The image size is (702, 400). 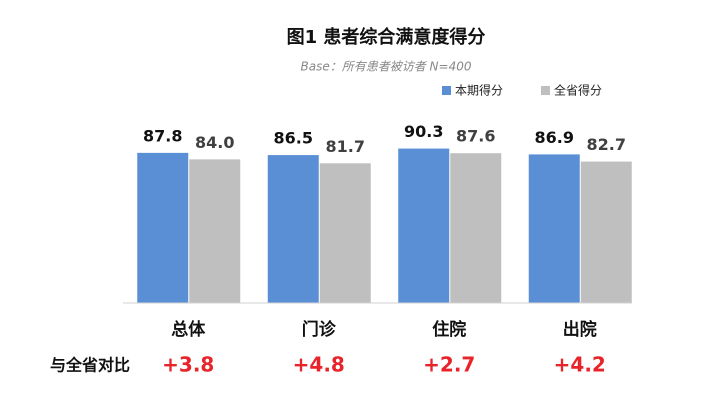 What do you see at coordinates (345, 146) in the screenshot?
I see `value-label: 81.7` at bounding box center [345, 146].